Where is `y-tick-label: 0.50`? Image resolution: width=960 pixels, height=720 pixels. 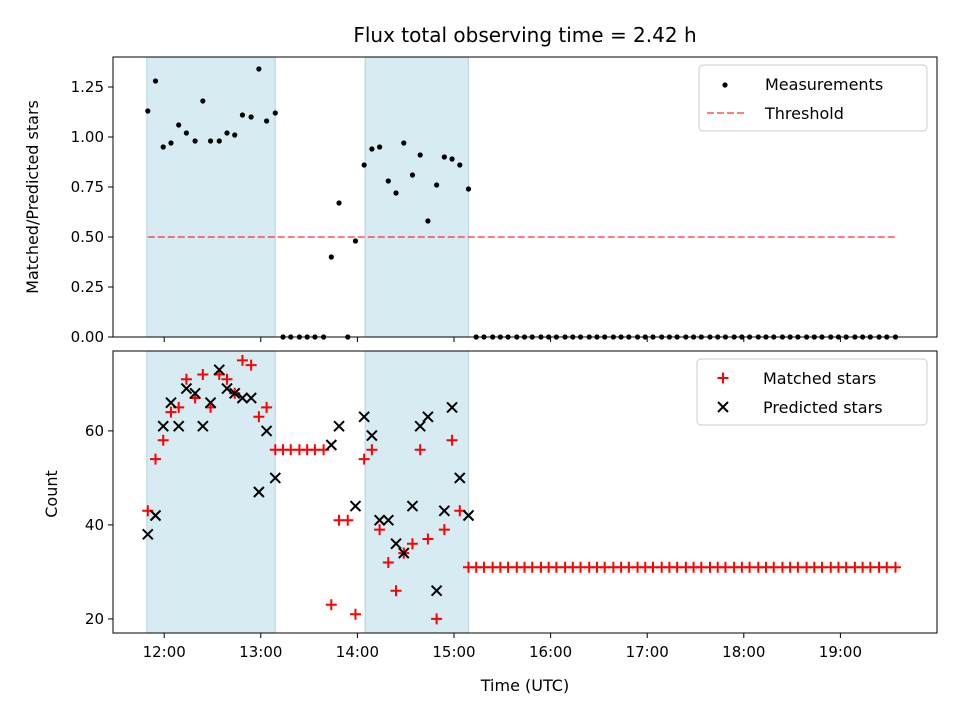 y-tick-label: 0.50 is located at coordinates (87, 237).